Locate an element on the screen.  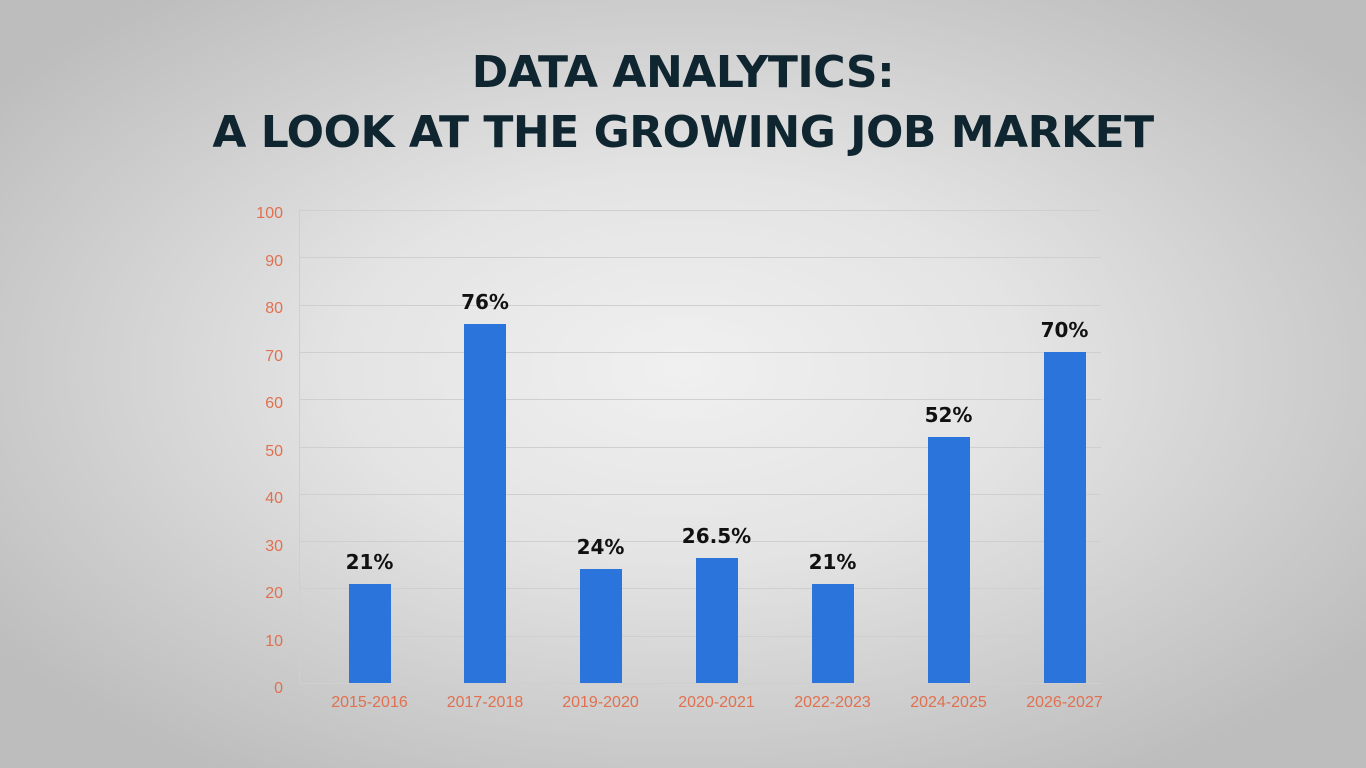
chart-title-line-2: A LOOK AT THE GROWING JOB MARKET is located at coordinates (683, 132).